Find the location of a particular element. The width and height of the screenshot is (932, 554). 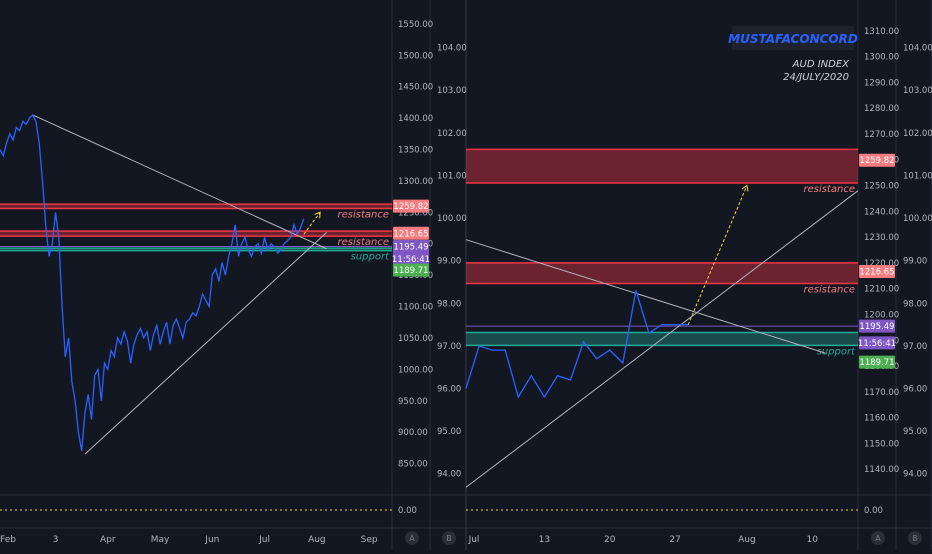

projection-arrow-head is located at coordinates (317, 215).